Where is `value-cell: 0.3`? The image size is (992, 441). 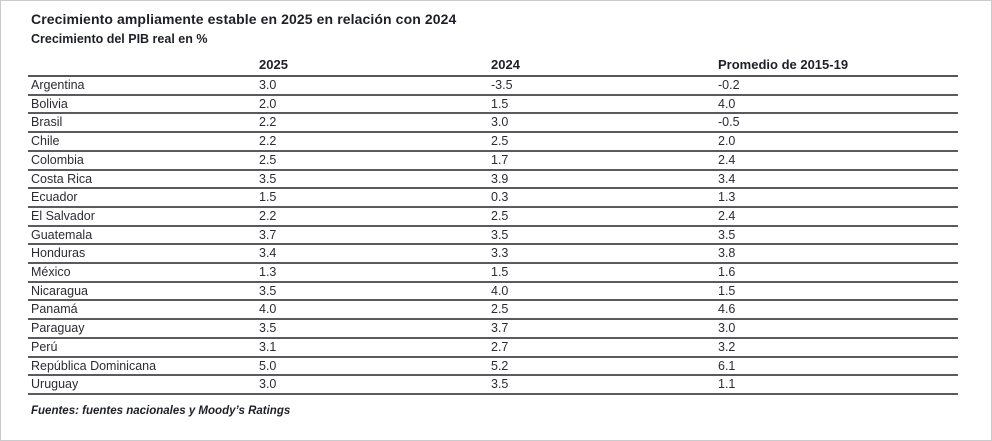
value-cell: 0.3 is located at coordinates (601, 198).